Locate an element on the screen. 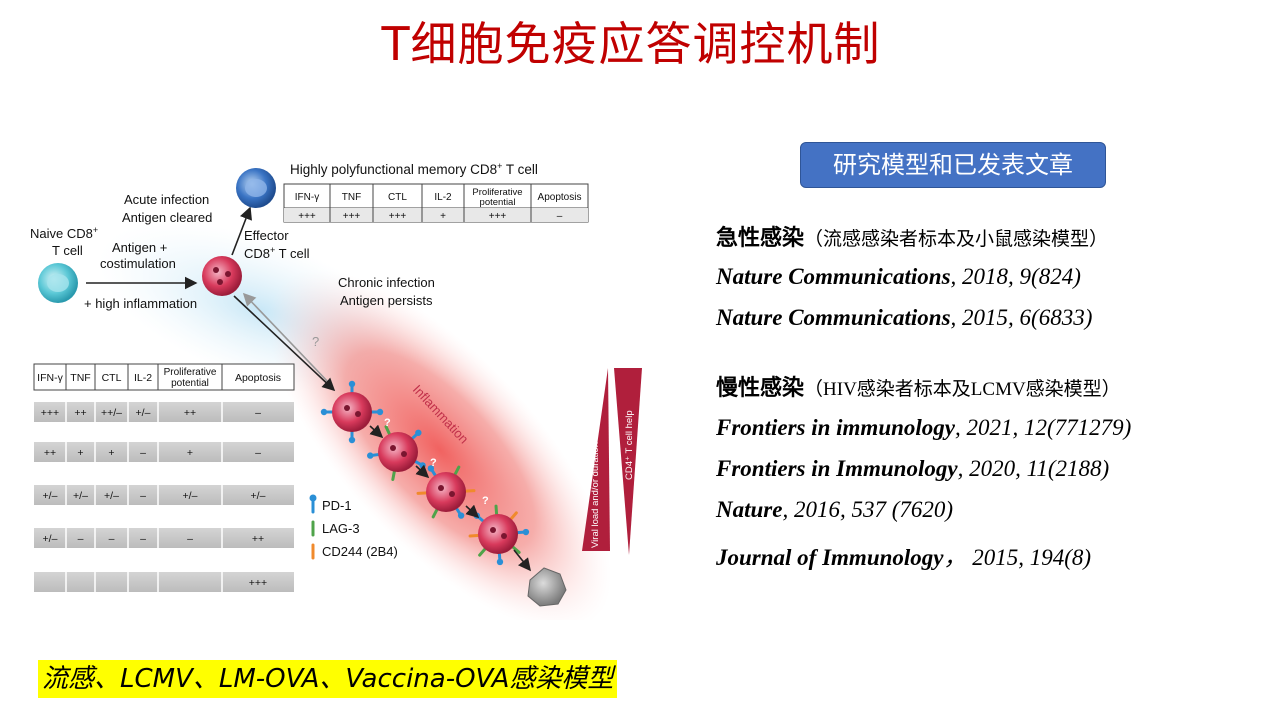 The width and height of the screenshot is (1262, 718). acute-infection-label: Acute infection is located at coordinates (166, 199).